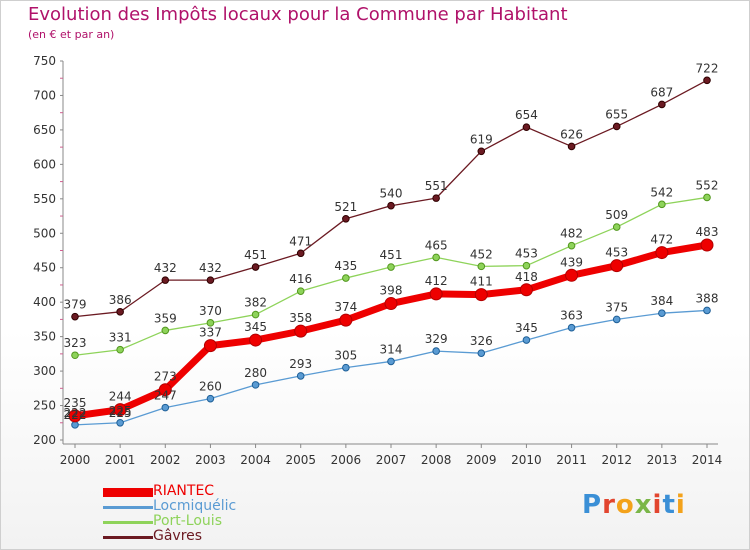  Describe the element at coordinates (346, 460) in the screenshot. I see `x-tick-label: 2006` at that location.